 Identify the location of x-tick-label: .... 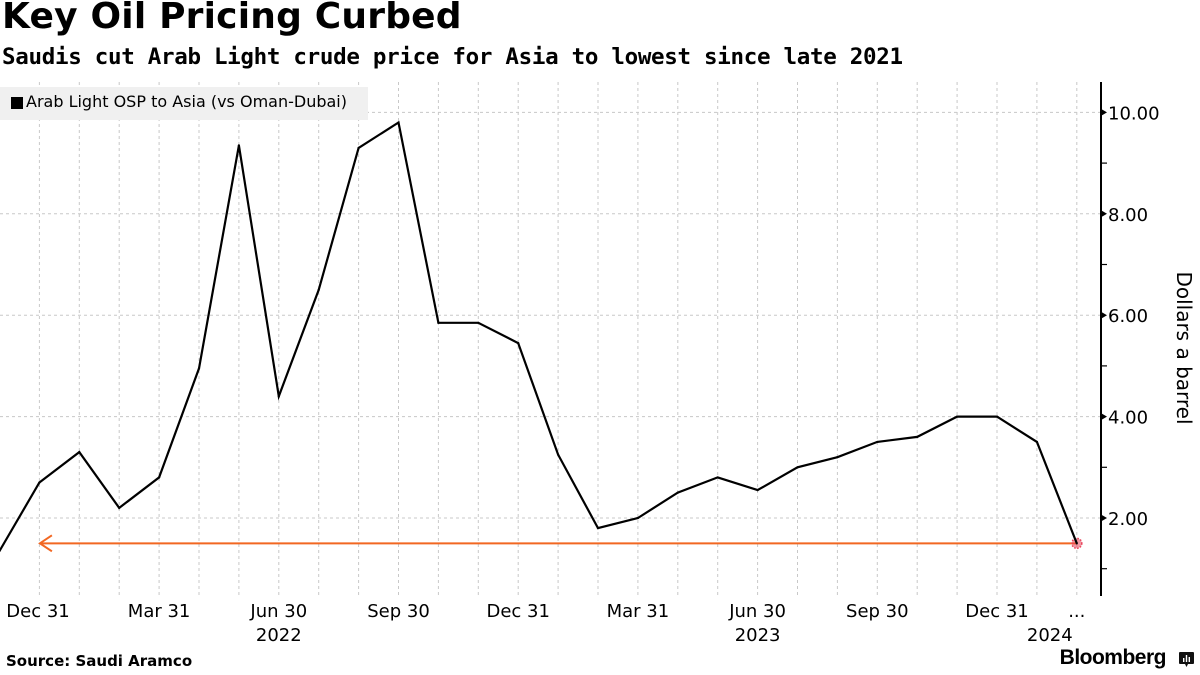
(1076, 611).